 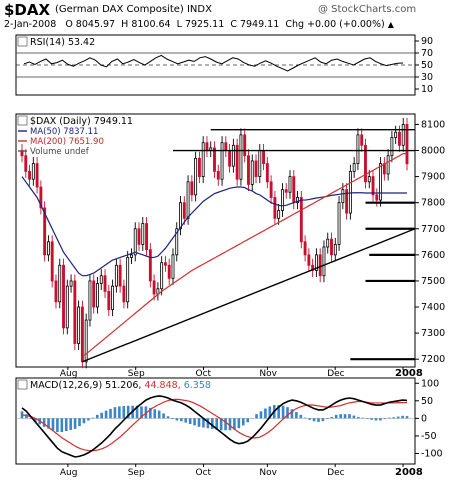 I want to click on legend-entry: MA(200) 7651.90, so click(x=67, y=142).